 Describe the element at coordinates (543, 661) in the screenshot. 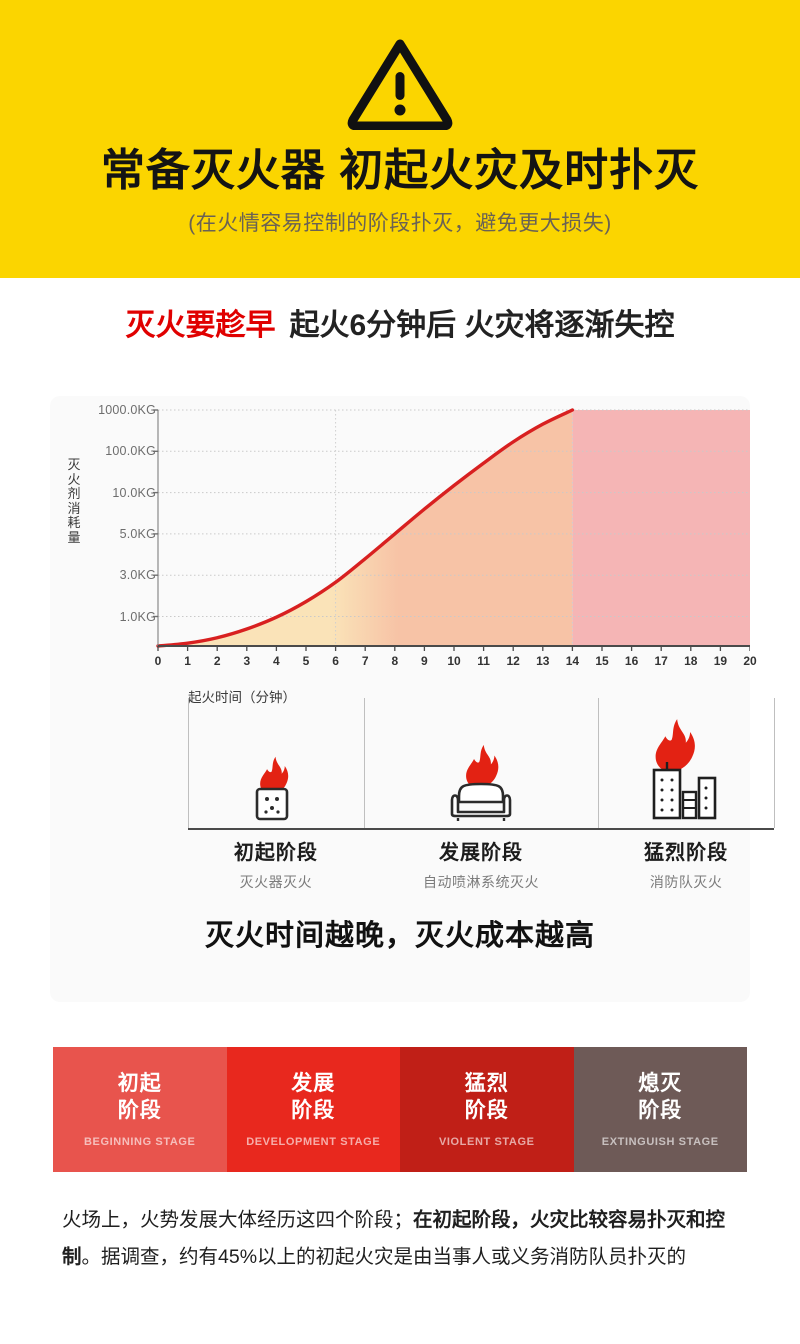

I see `x-tick-label: 13` at that location.